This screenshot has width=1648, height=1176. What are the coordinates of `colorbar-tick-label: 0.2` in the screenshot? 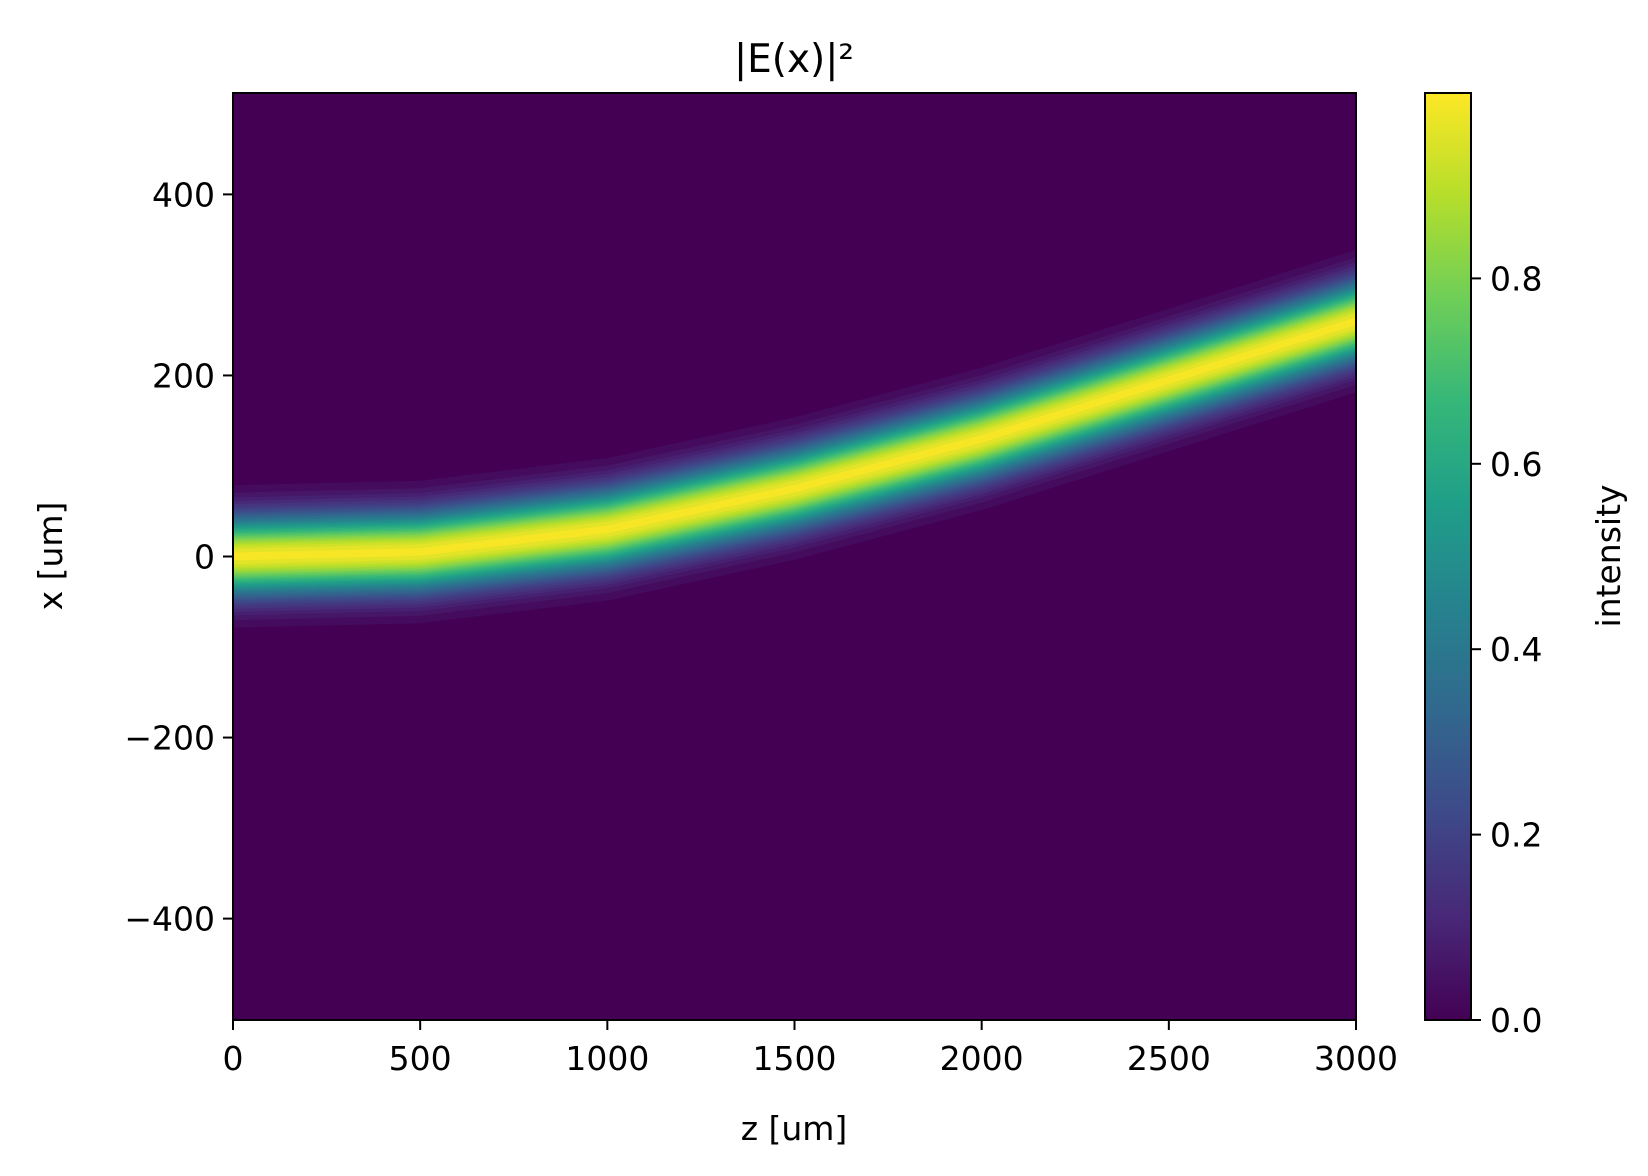 It's located at (1516, 835).